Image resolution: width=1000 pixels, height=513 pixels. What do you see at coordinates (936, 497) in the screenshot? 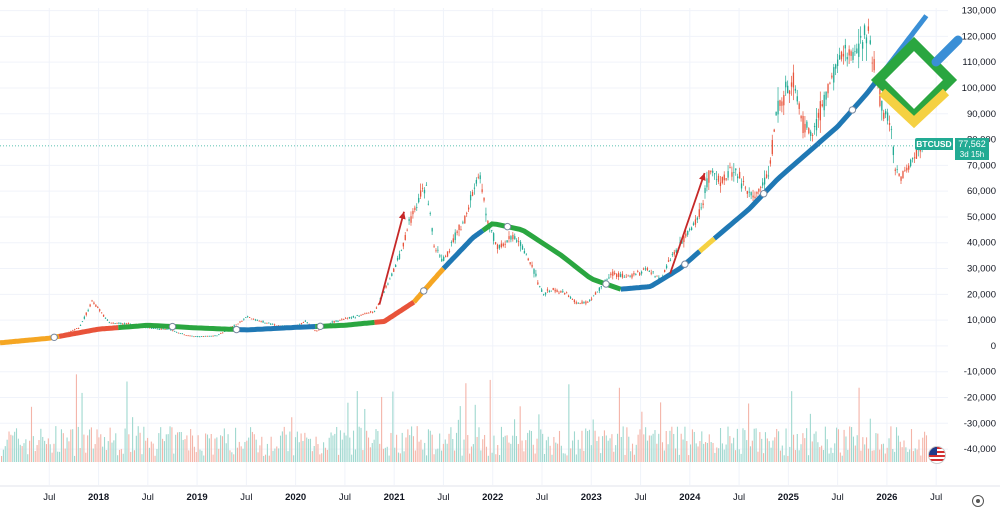
I see `x-tick-label: Jul` at bounding box center [936, 497].